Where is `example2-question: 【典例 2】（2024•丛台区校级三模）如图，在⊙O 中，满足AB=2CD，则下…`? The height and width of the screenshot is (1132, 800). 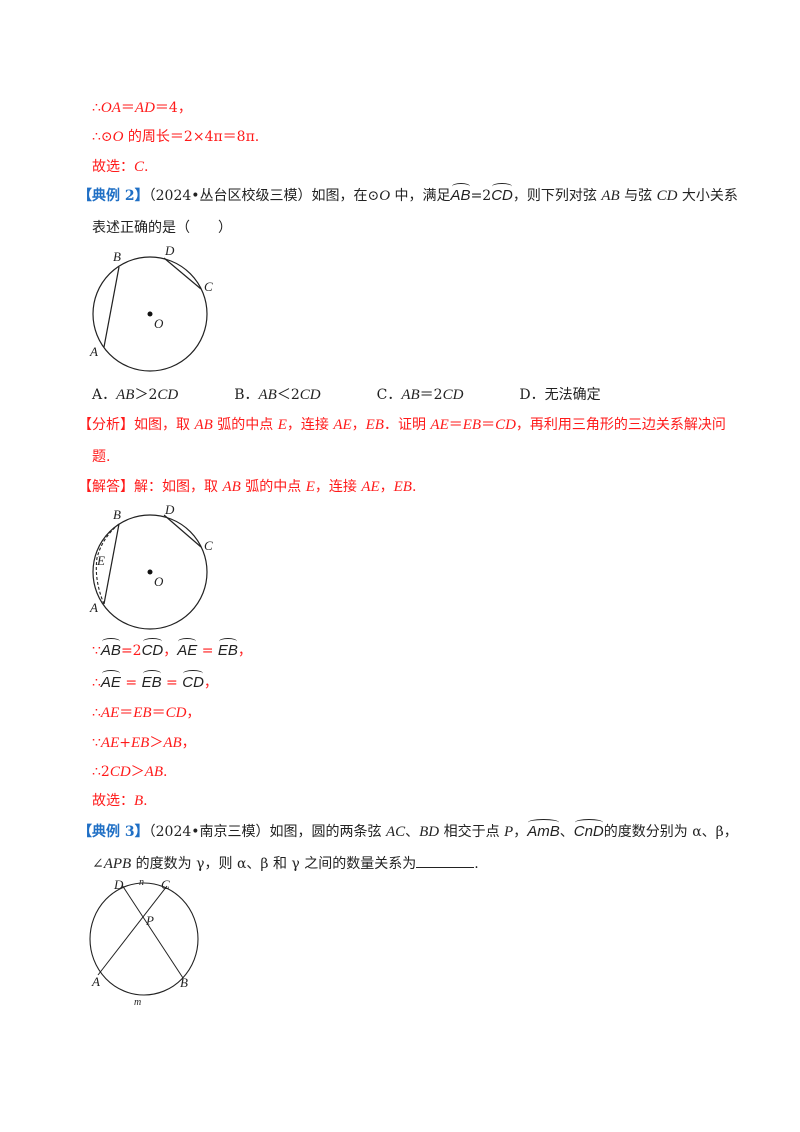 example2-question: 【典例 2】（2024•丛台区校级三模）如图，在⊙O 中，满足AB=2CD，则下… is located at coordinates (408, 194).